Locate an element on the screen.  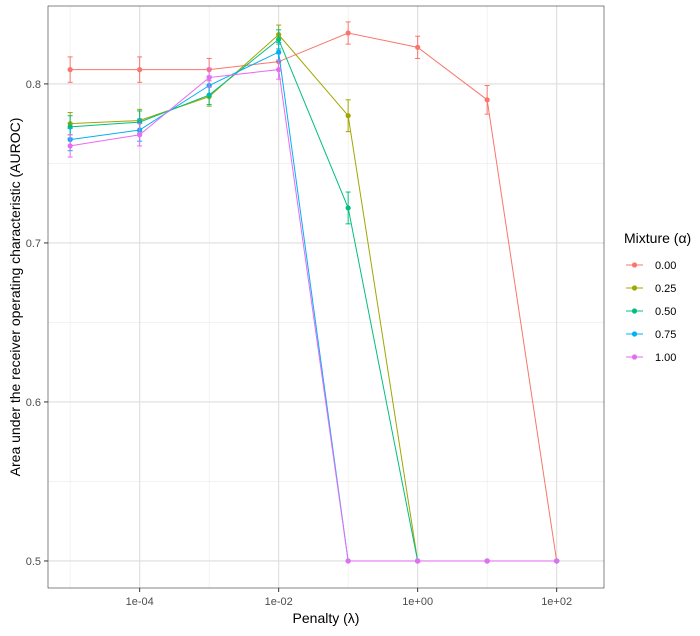
legend-label: 0.75 is located at coordinates (665, 335).